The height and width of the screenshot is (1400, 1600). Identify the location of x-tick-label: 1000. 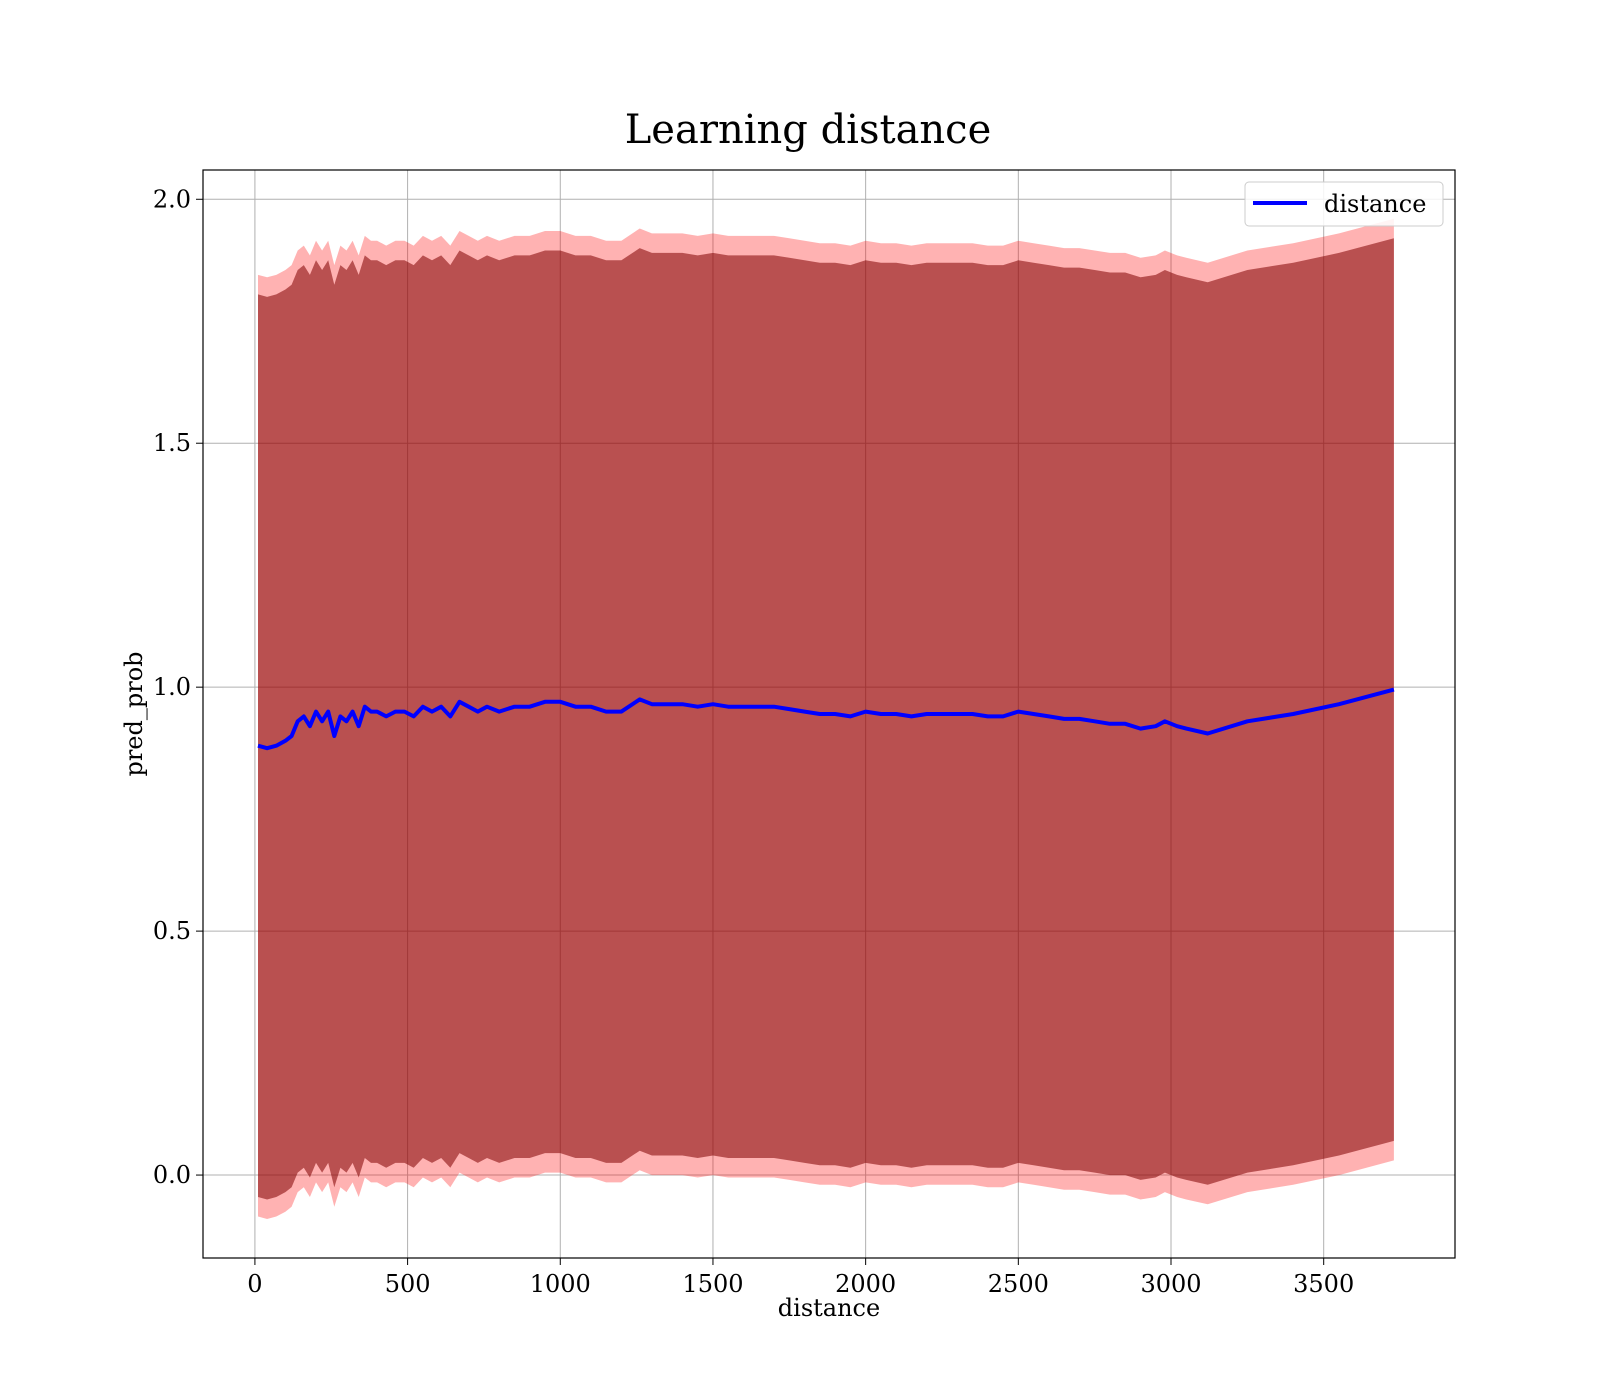
(560, 1284).